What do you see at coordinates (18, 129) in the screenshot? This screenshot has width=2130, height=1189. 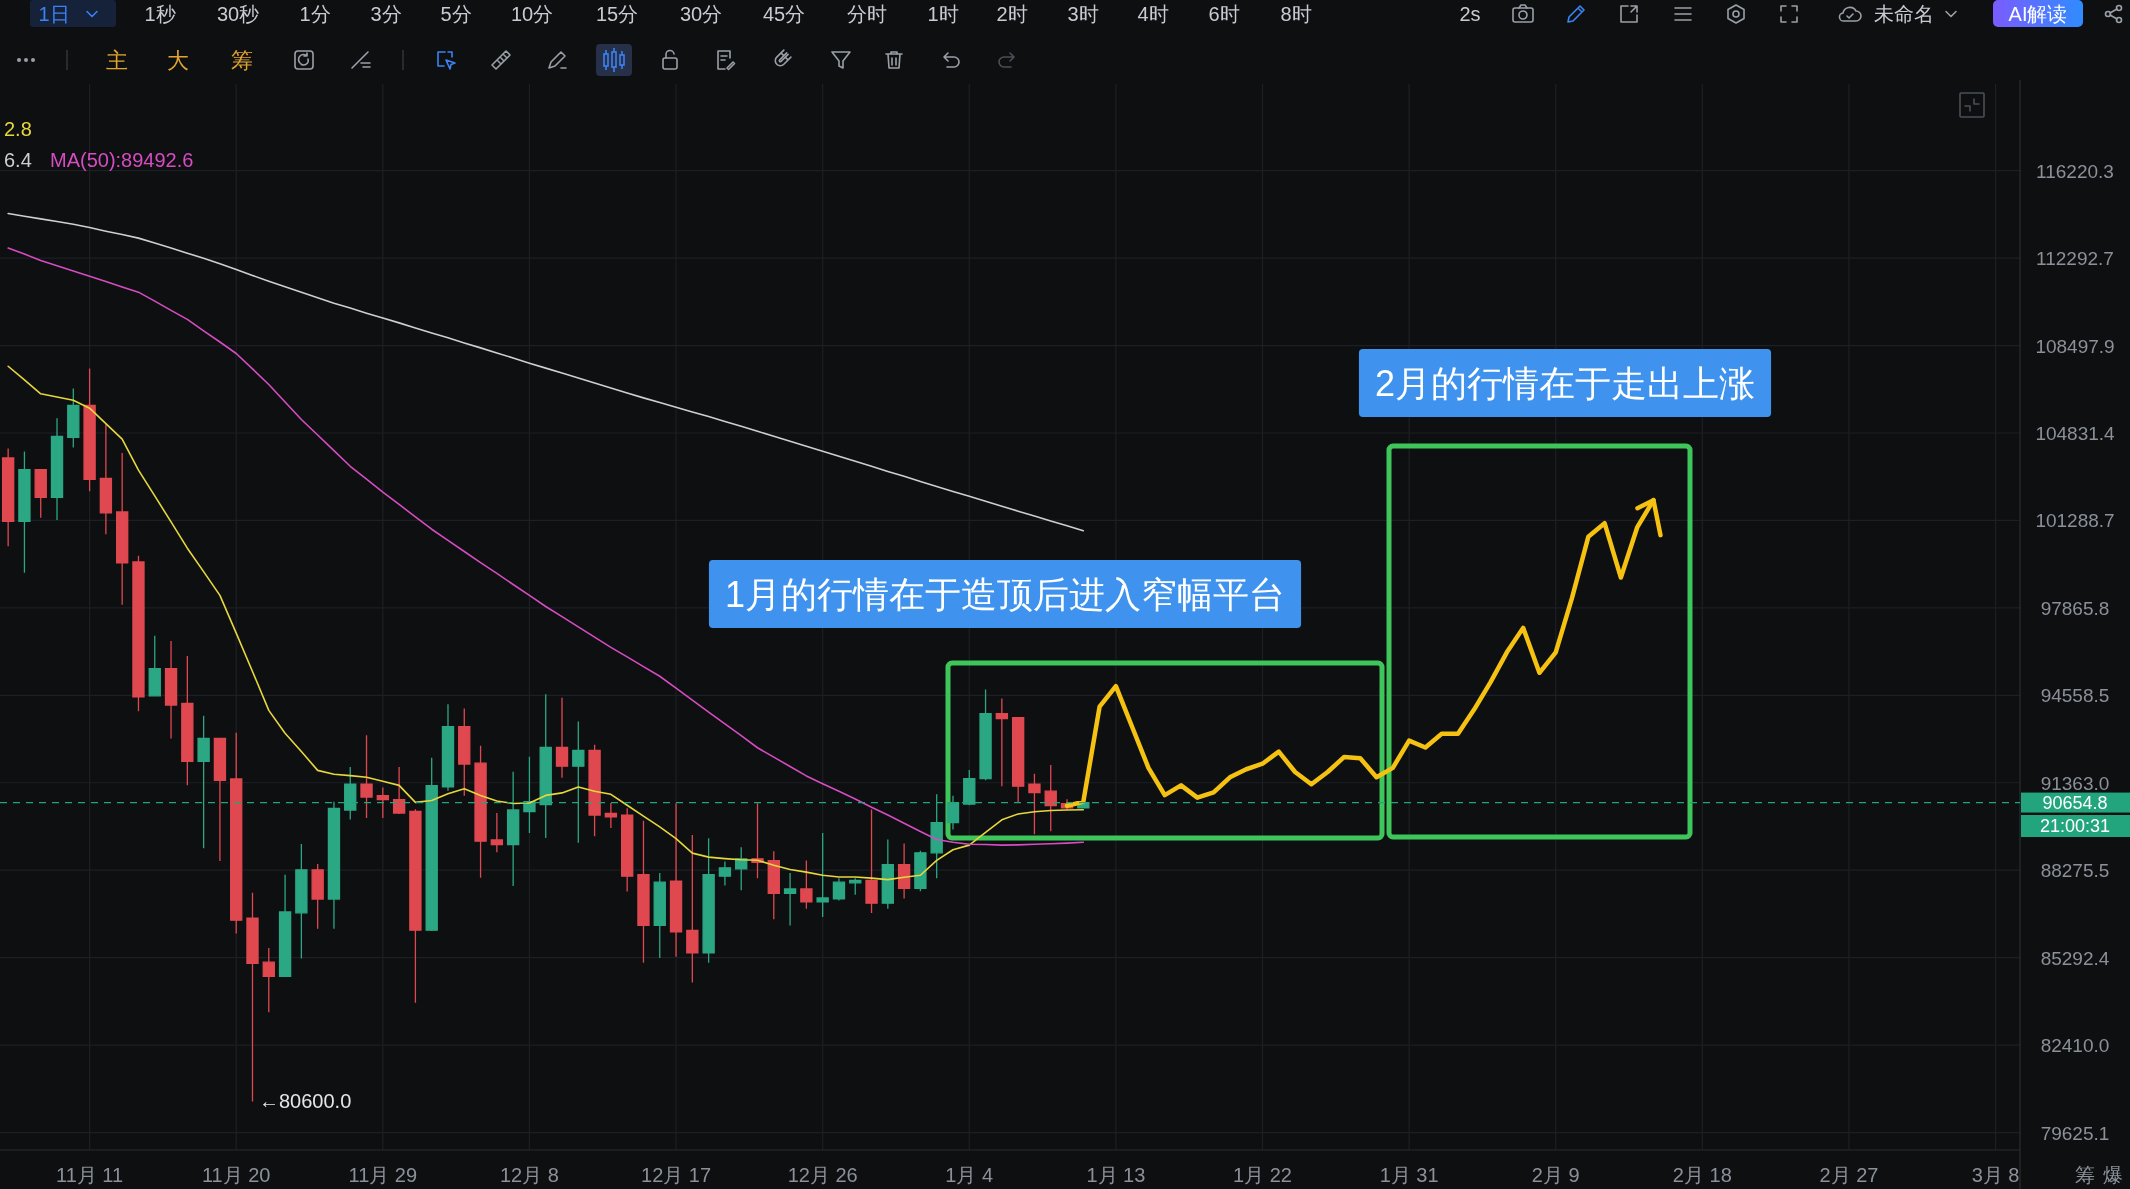 I see `text: 2.8` at bounding box center [18, 129].